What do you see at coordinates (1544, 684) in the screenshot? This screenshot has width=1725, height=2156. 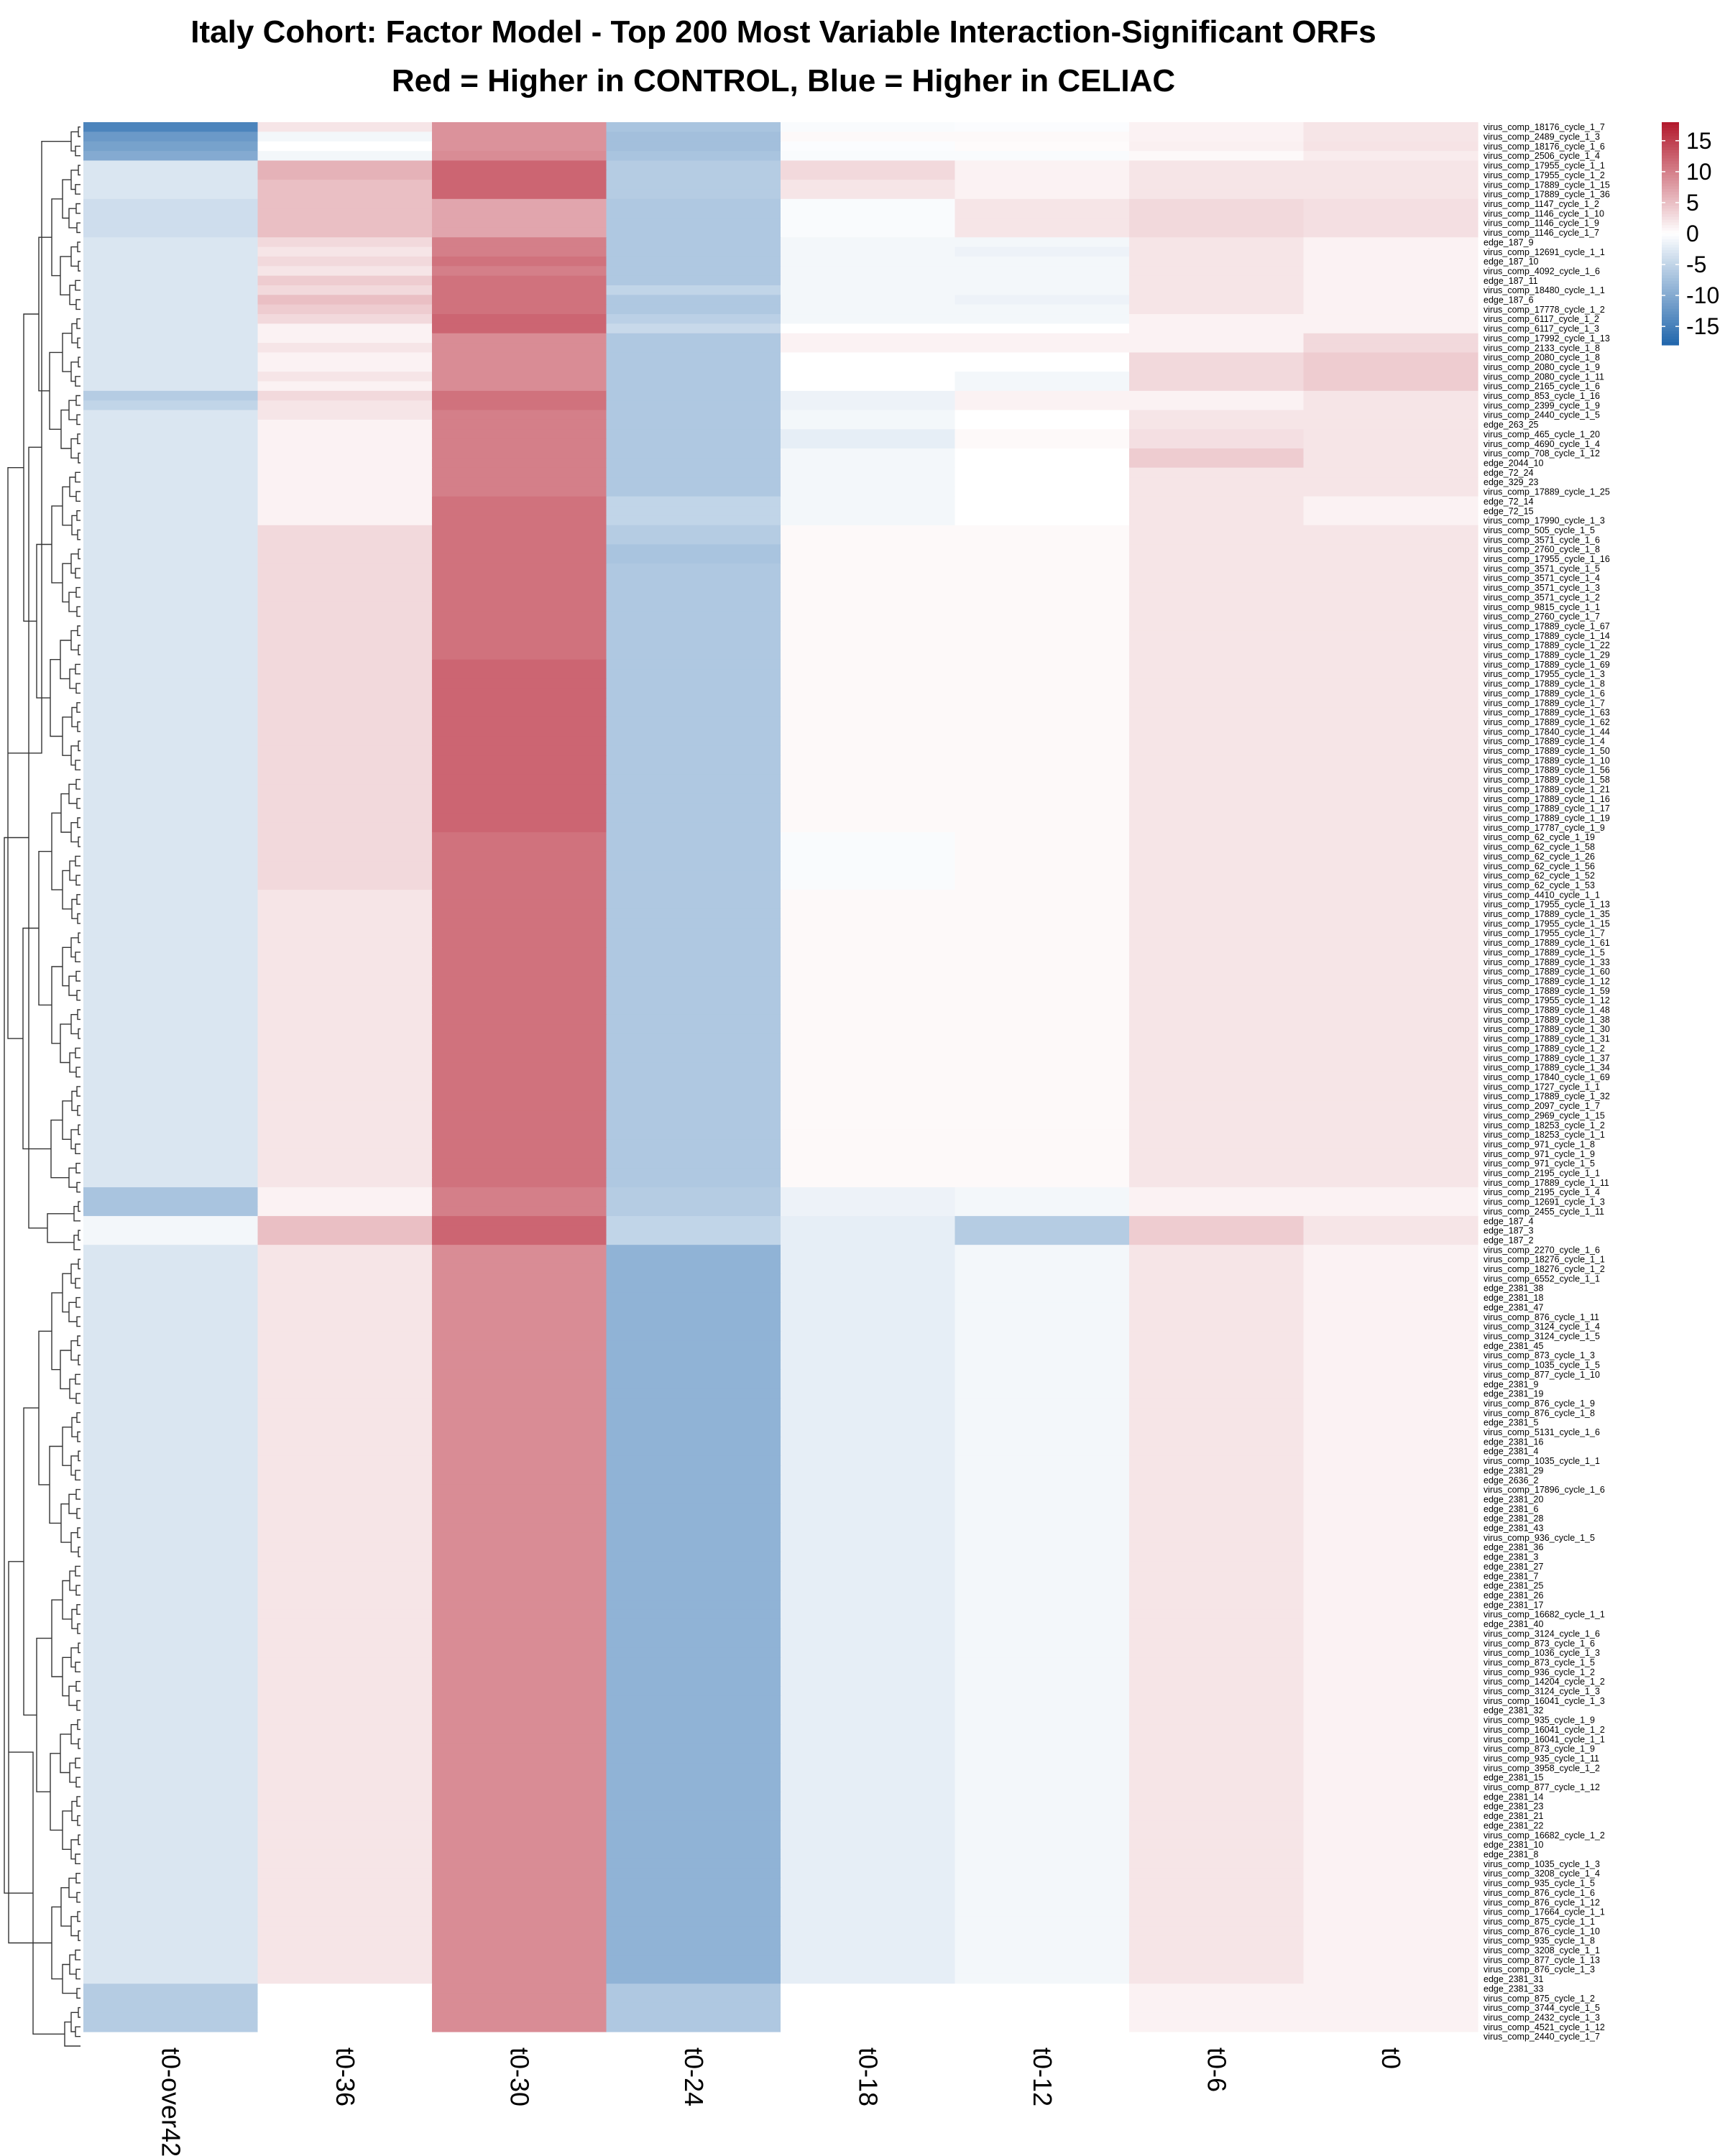 I see `row-label: virus_comp_17889_cycle_1_8` at bounding box center [1544, 684].